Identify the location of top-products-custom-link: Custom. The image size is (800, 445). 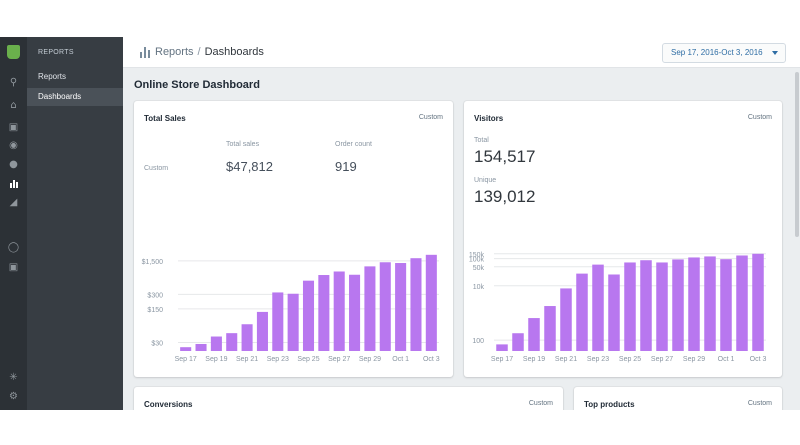
(759, 403).